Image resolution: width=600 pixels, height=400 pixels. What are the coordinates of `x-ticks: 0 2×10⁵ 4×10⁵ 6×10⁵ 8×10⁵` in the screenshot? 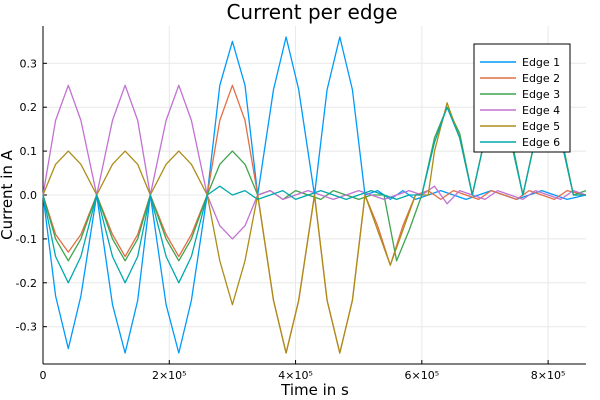 It's located at (303, 371).